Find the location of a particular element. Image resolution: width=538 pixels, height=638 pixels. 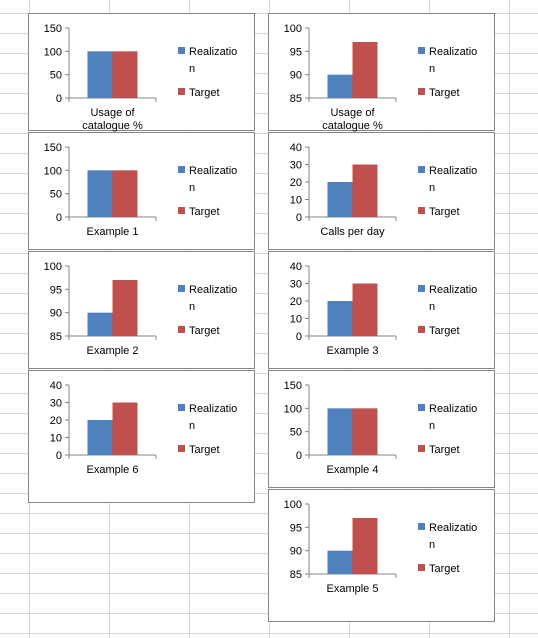

chart-example-1: 0 50 100 150 Example 1 Realizatio n Target is located at coordinates (141, 191).